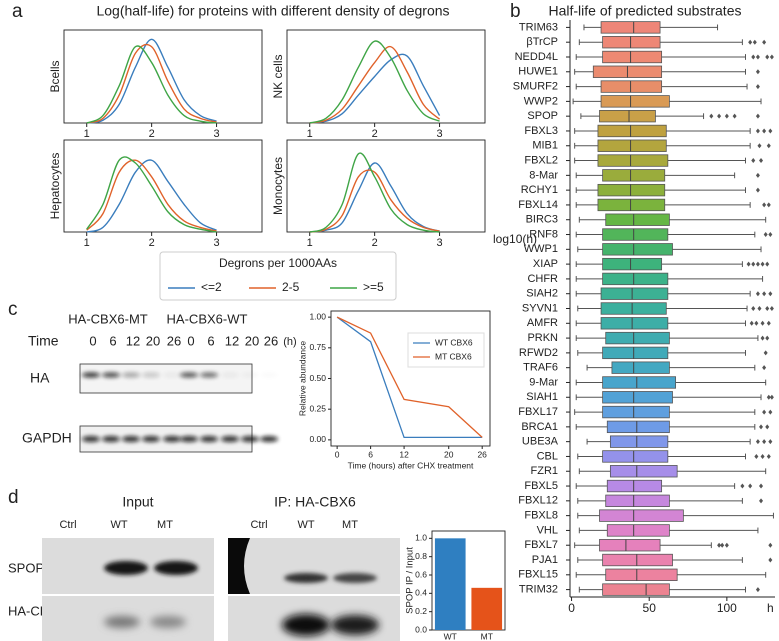  What do you see at coordinates (542, 338) in the screenshot?
I see `y-tick-label: PRKN` at bounding box center [542, 338].